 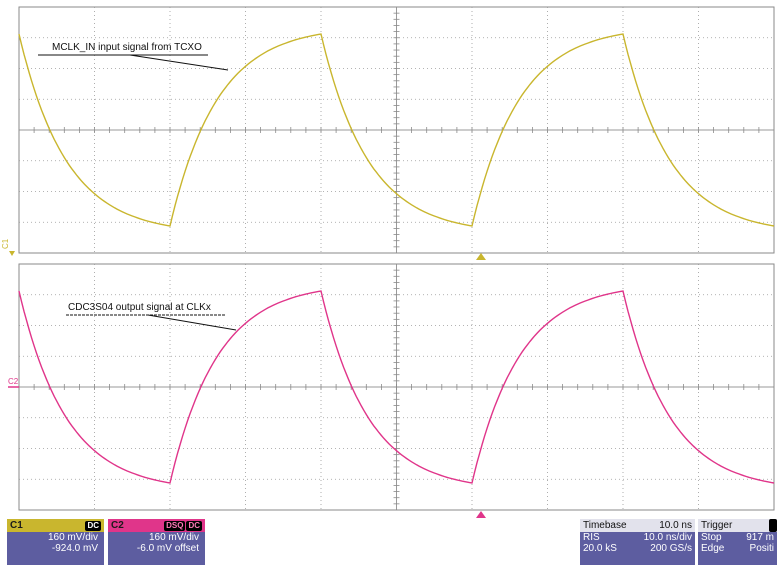 I want to click on c2-channel-label: C2, so click(x=13, y=381).